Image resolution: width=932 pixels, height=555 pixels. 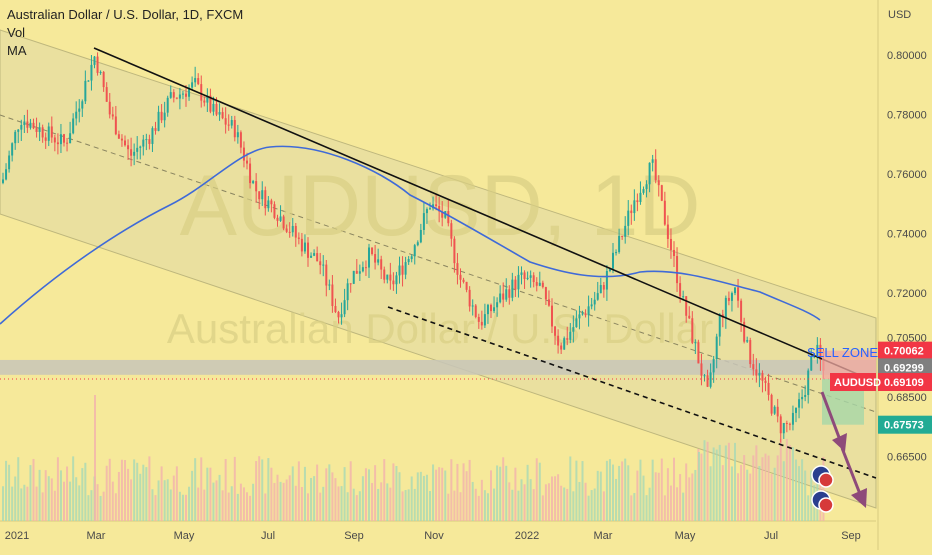 What do you see at coordinates (17, 50) in the screenshot?
I see `indicator-ma: MA` at bounding box center [17, 50].